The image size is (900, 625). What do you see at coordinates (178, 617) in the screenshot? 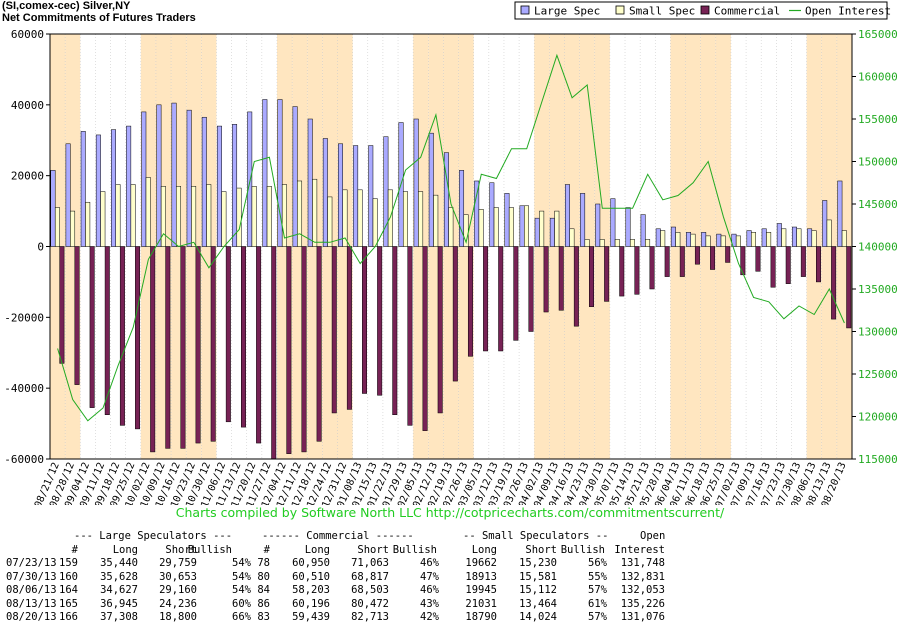
I see `table-cell: 18,800` at bounding box center [178, 617].